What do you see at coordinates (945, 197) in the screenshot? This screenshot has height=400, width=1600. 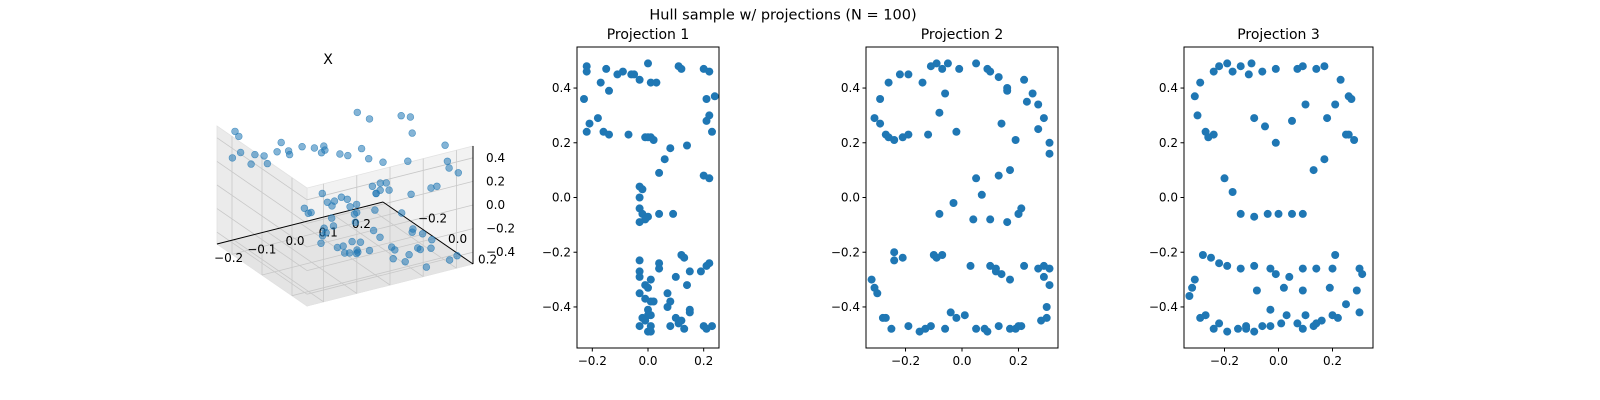 I see `axes-projection-2: Projection 2 −0.2 0.0 0.2 0.4 0.2 0.0 −0.2 −0.4` at bounding box center [945, 197].